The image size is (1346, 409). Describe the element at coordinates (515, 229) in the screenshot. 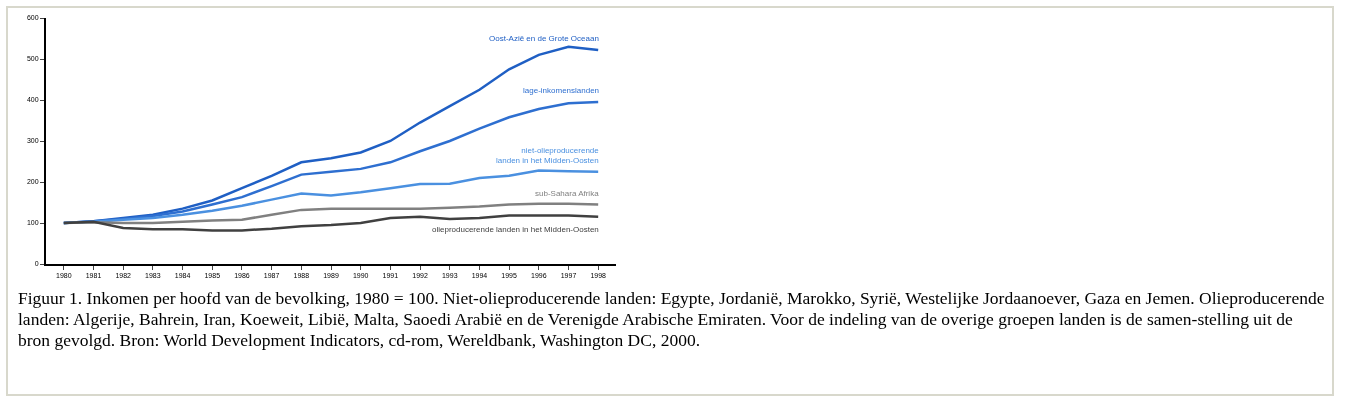

I see `series-label: olieproducerende landen in het Midden-Oosten` at that location.